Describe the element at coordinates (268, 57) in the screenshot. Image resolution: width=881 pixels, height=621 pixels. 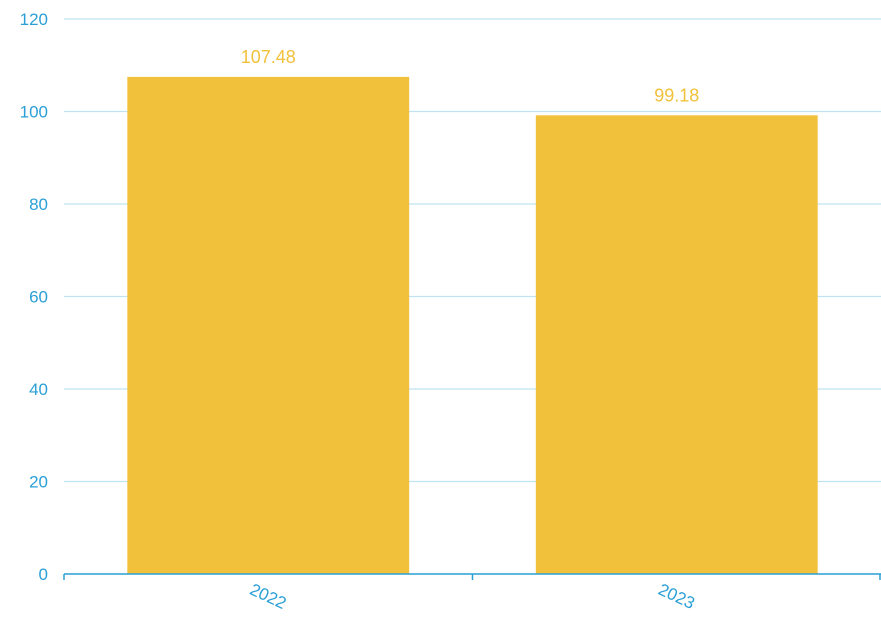
I see `data-label-2022: 107.48` at that location.